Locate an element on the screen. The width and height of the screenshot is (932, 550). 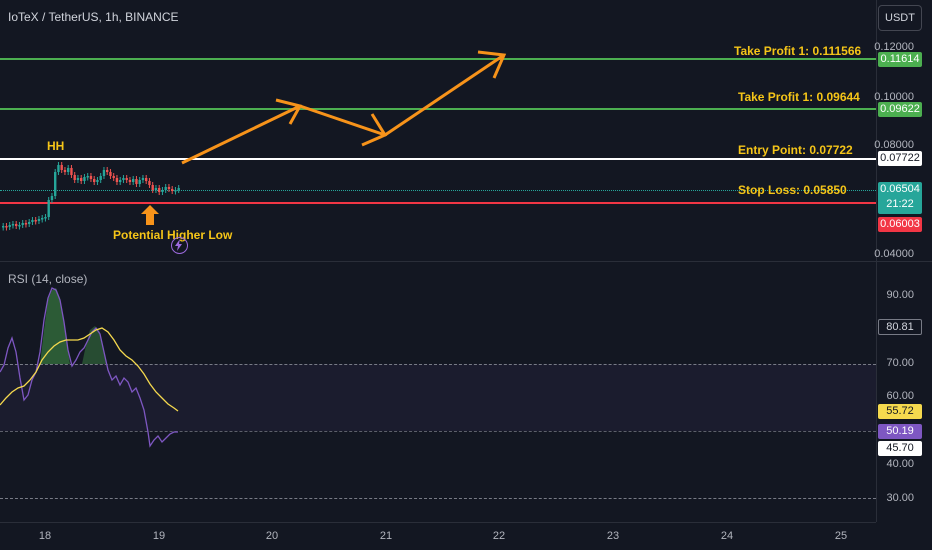
tp1-price-tag: 0.09622 is located at coordinates (900, 109).